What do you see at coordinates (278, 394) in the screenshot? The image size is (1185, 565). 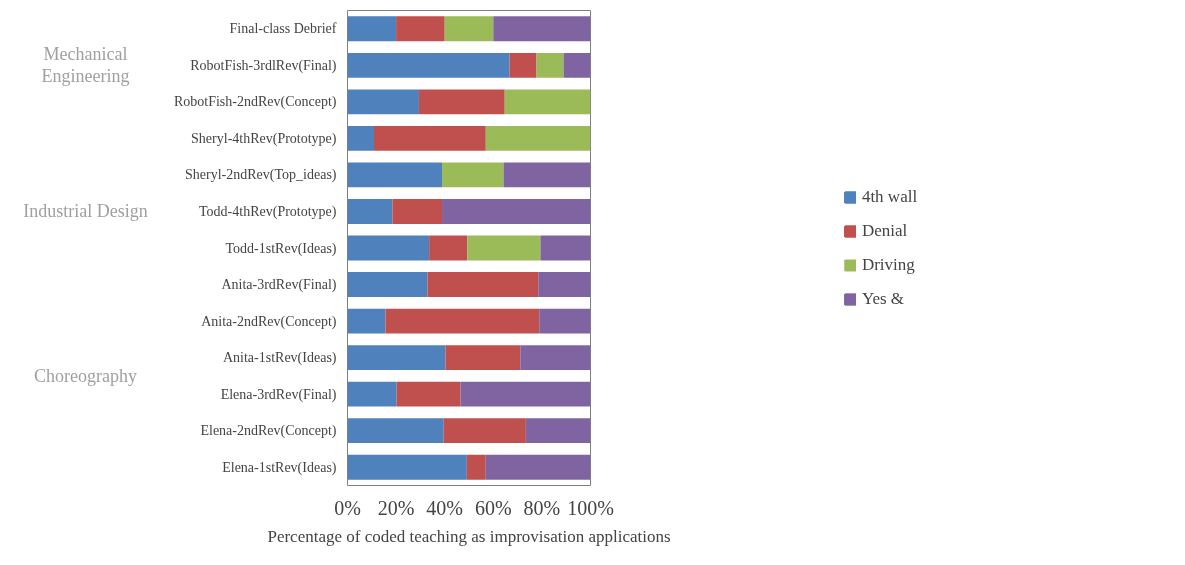 I see `y-tick-label: Elena-3rdRev(Final)` at bounding box center [278, 394].